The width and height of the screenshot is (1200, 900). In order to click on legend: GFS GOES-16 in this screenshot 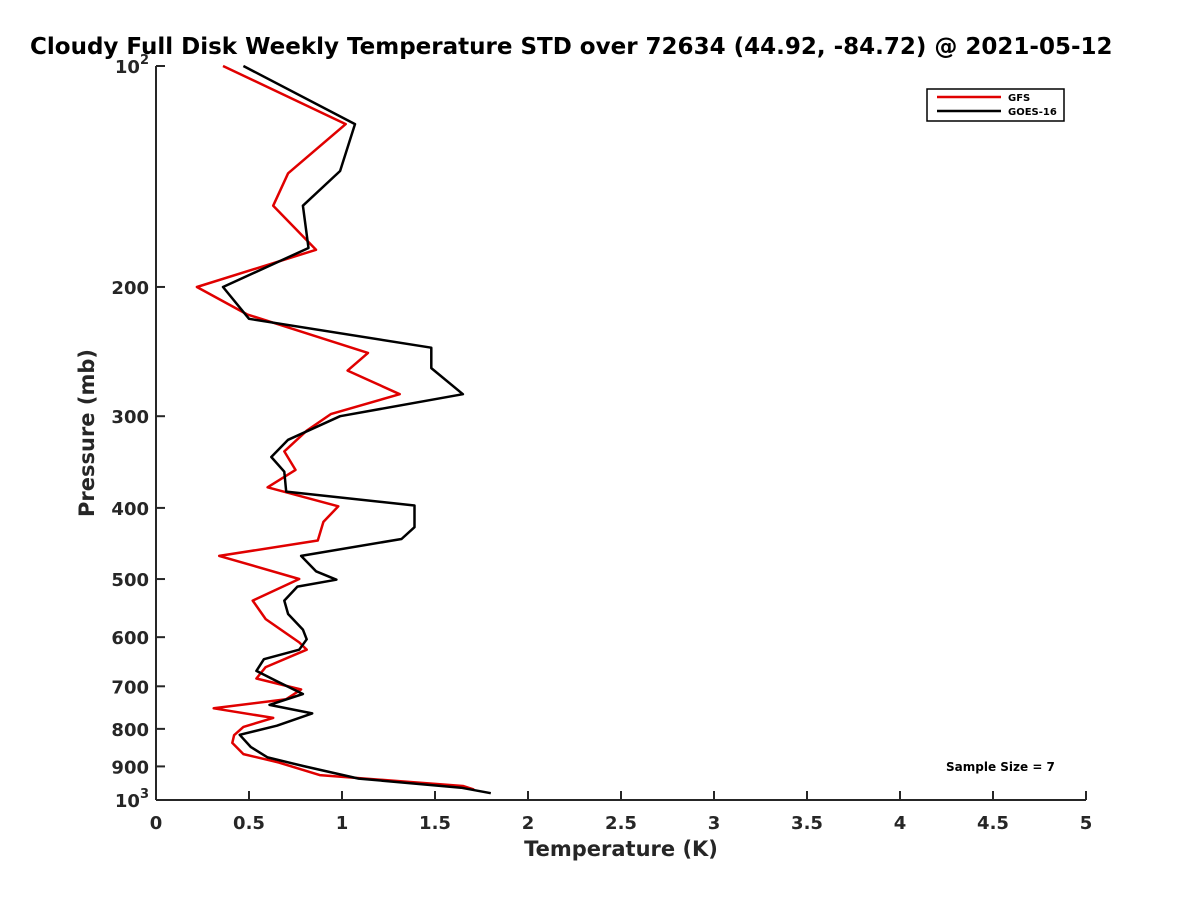, I will do `click(995, 105)`.